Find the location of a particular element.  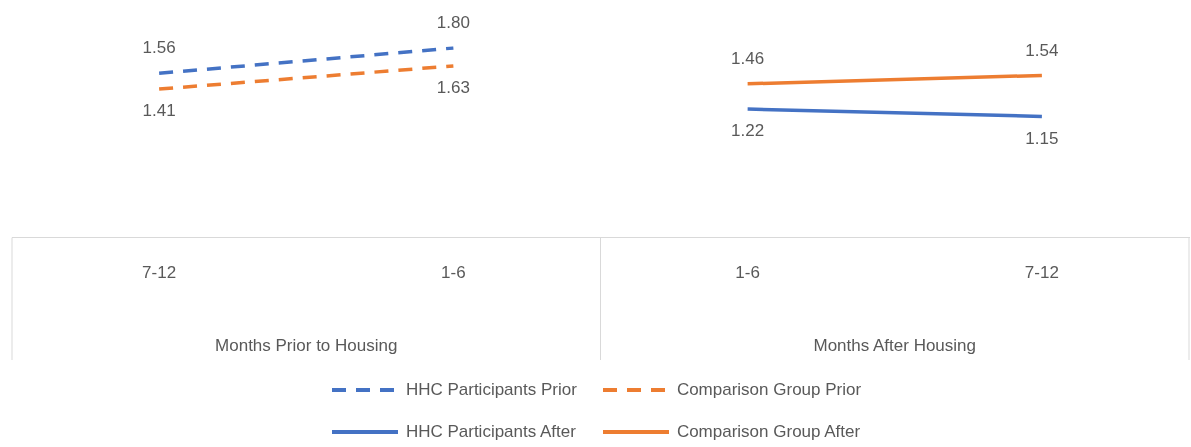

data-label: 1.56 is located at coordinates (159, 48).